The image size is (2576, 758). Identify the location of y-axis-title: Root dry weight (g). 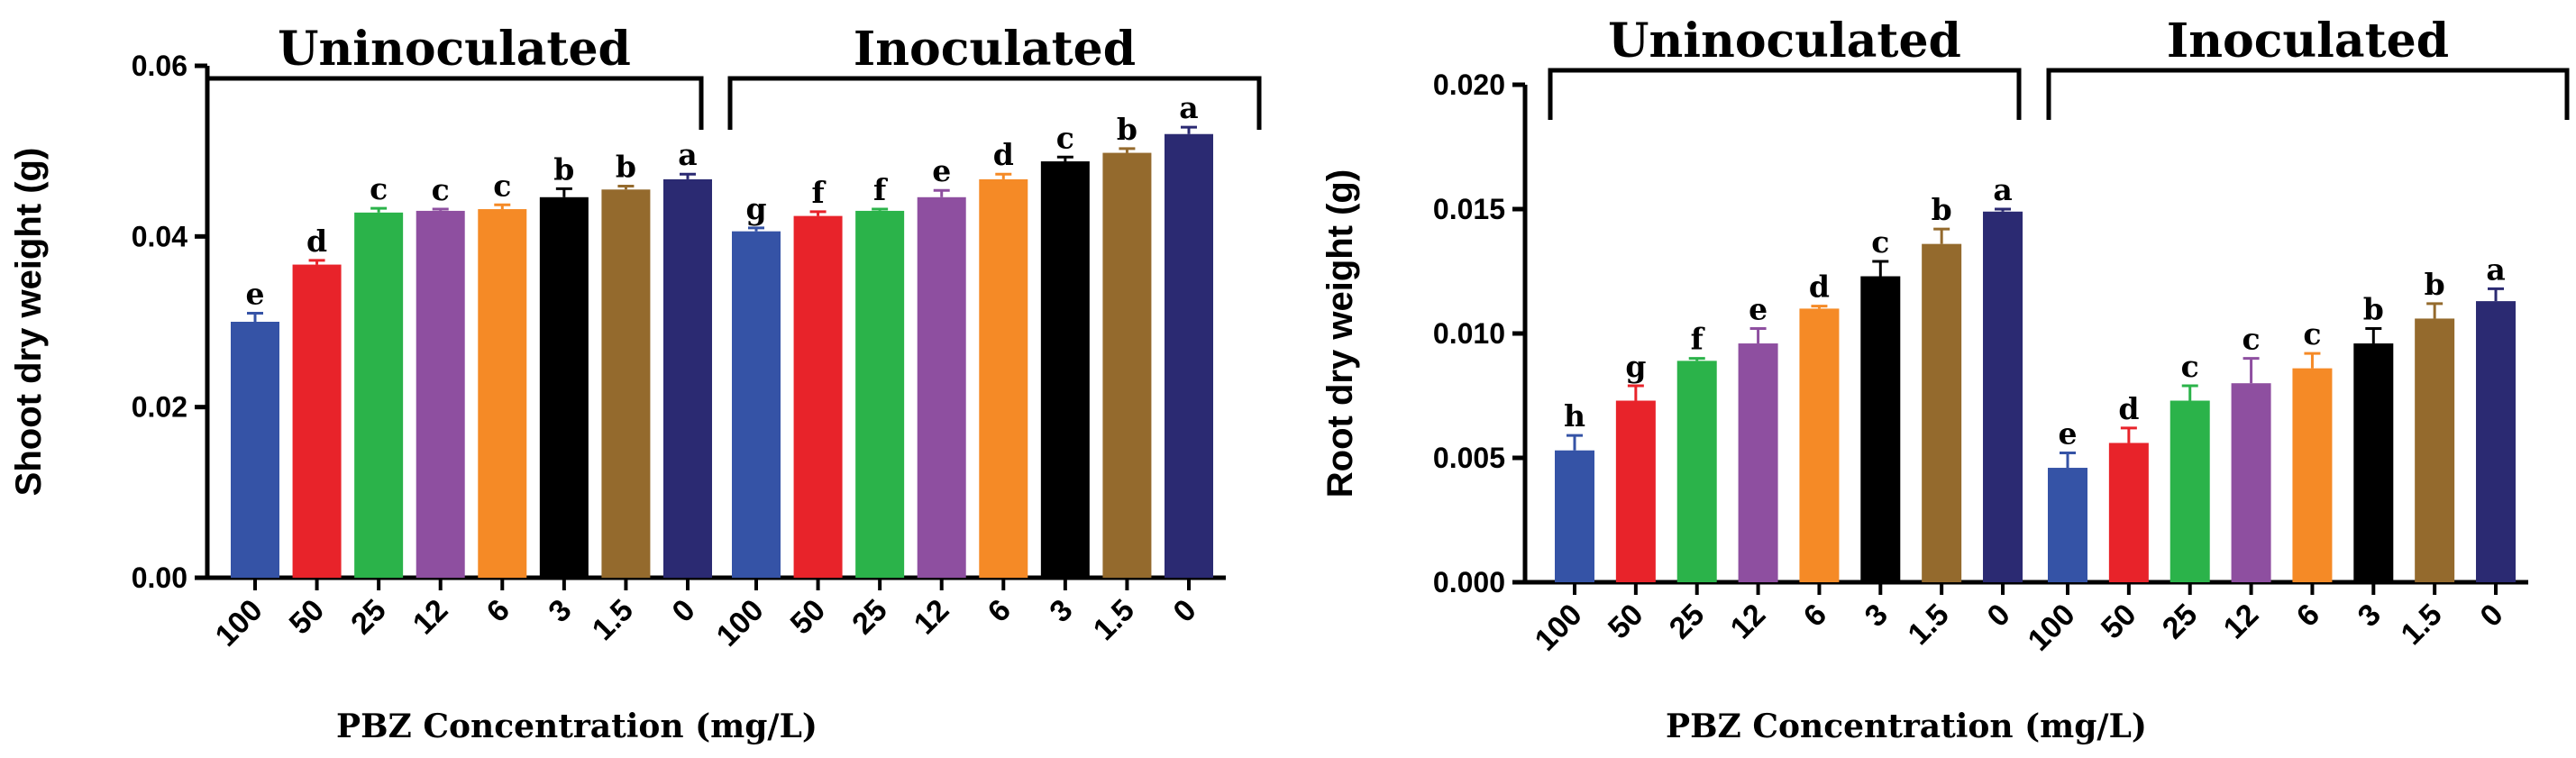
(1340, 333).